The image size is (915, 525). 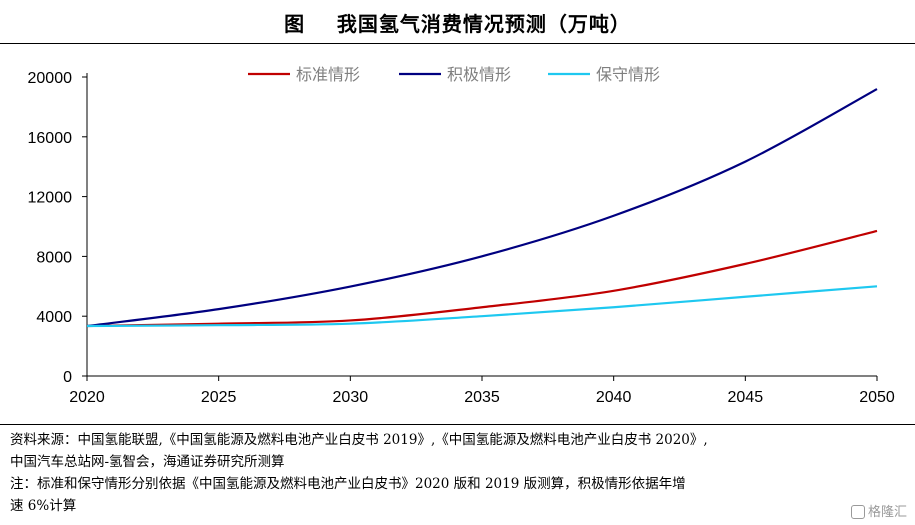 I want to click on x-tick-label-2: 2030, so click(x=351, y=397).